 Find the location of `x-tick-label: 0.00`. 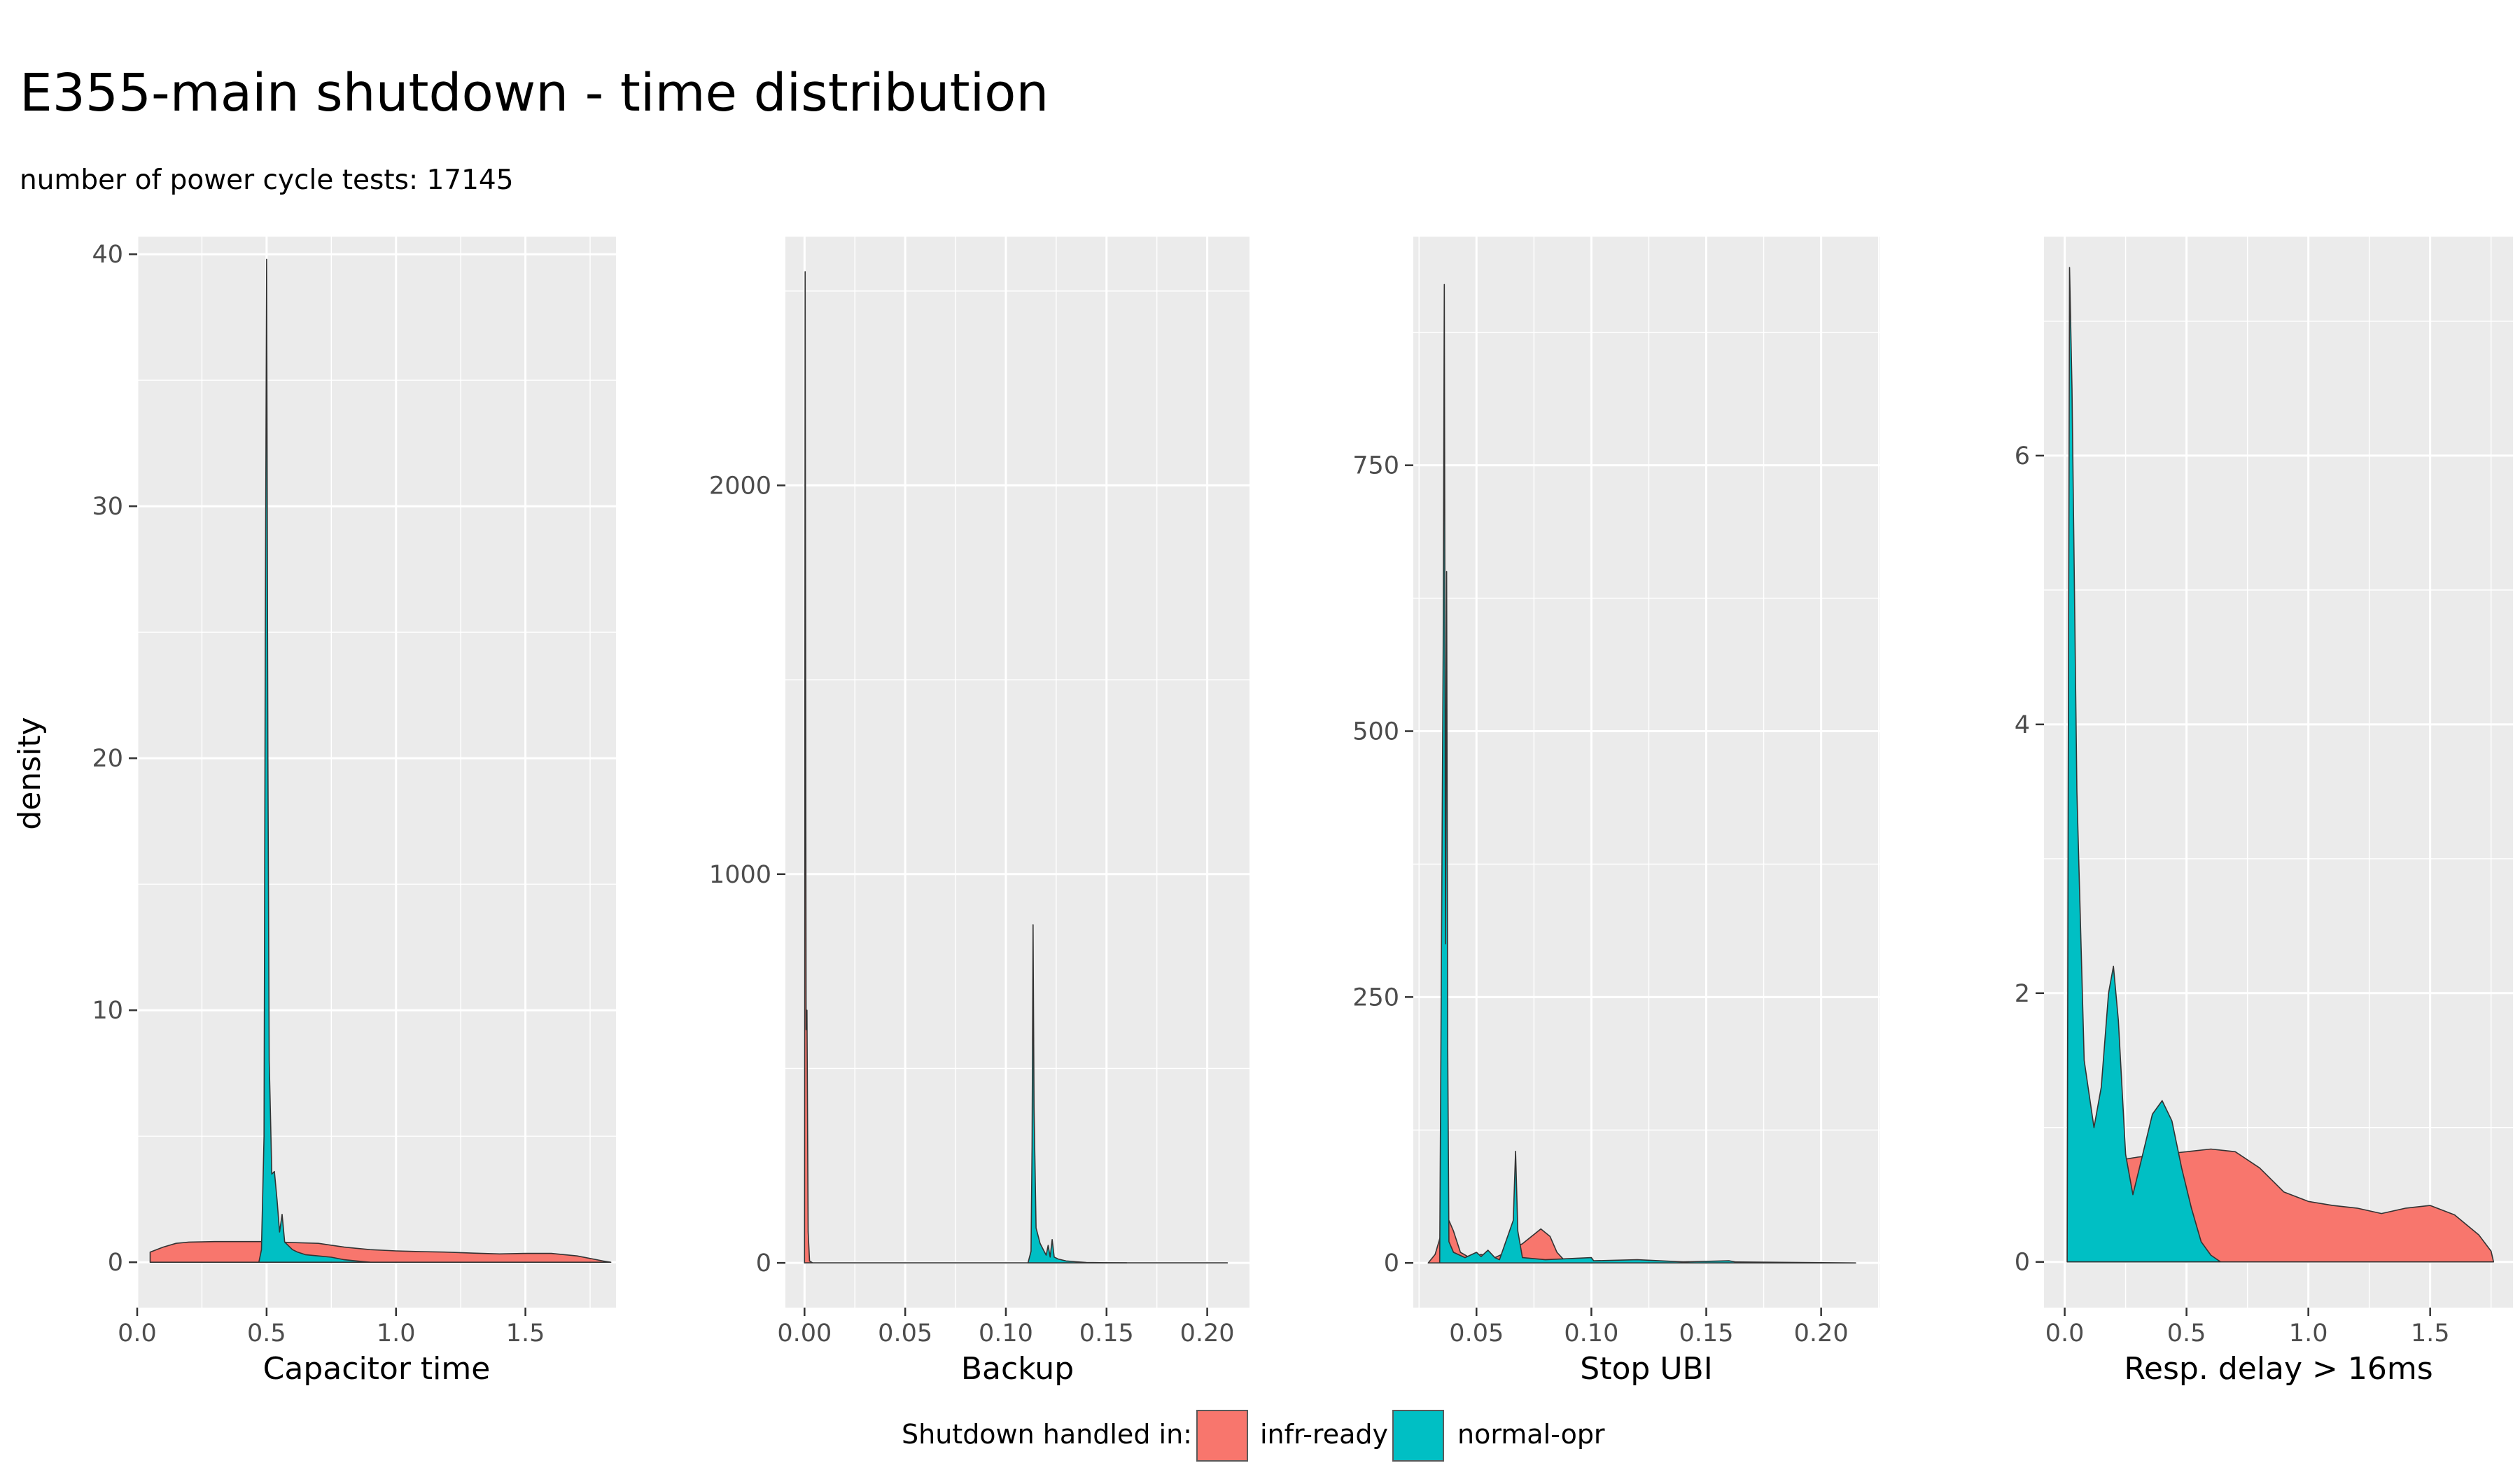

x-tick-label: 0.00 is located at coordinates (804, 1334).